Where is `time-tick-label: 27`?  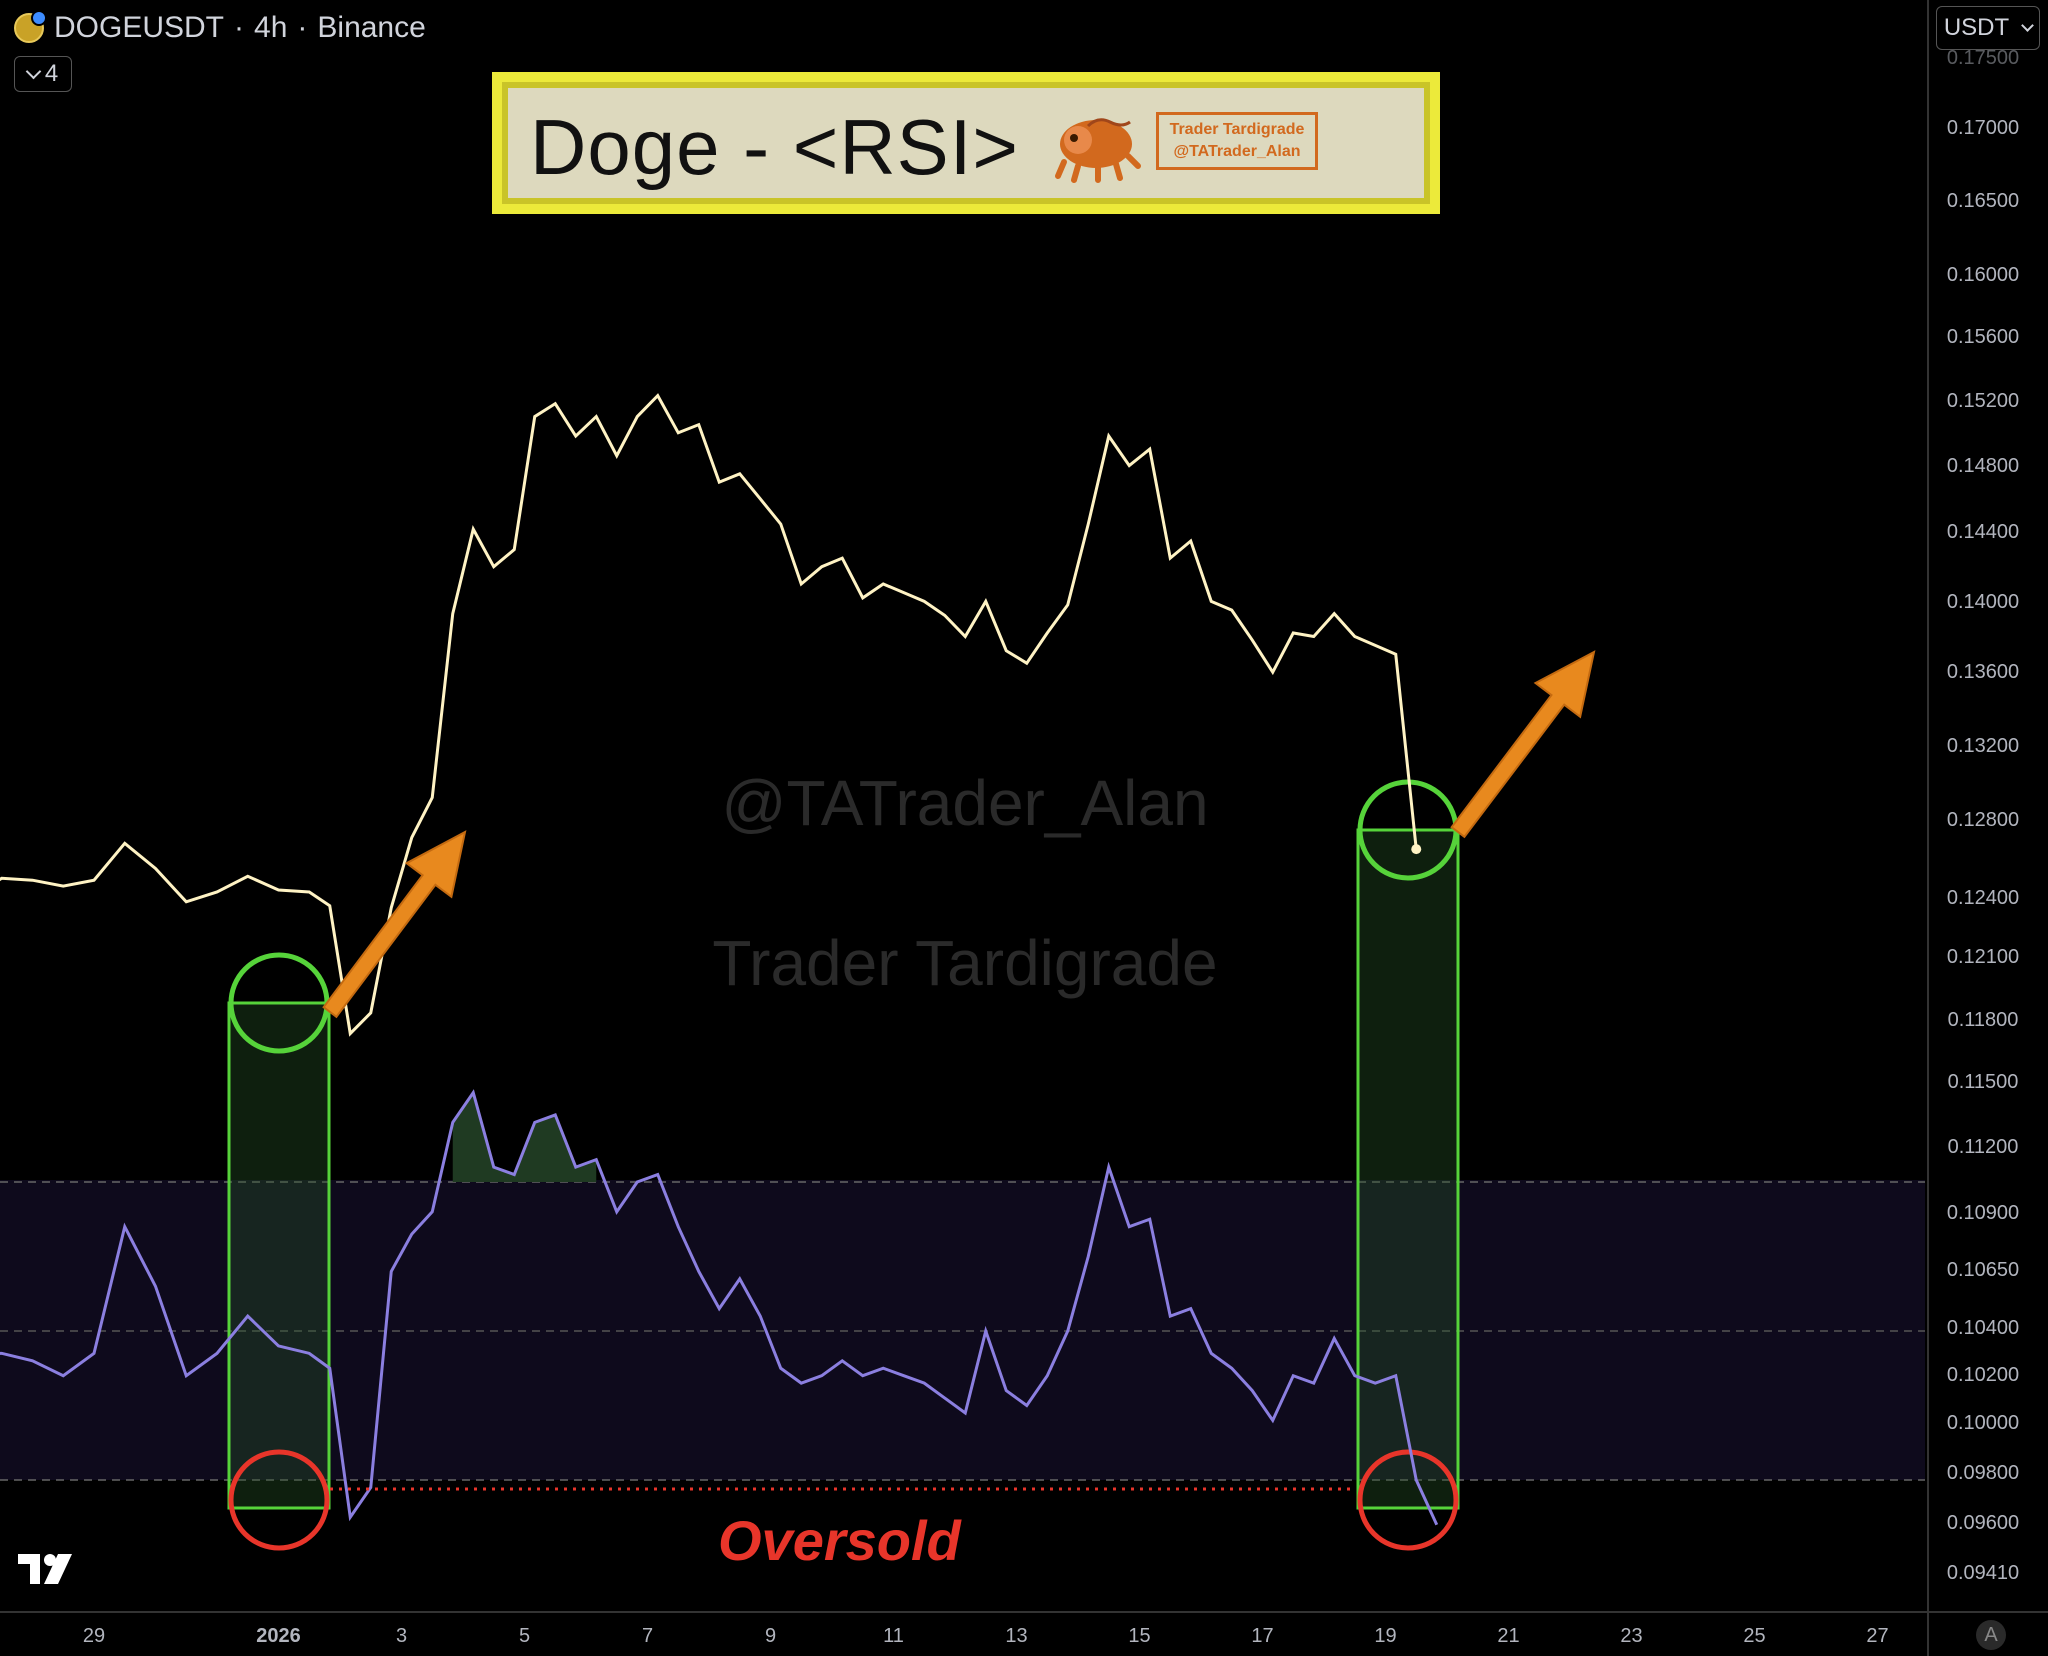 time-tick-label: 27 is located at coordinates (1877, 1636).